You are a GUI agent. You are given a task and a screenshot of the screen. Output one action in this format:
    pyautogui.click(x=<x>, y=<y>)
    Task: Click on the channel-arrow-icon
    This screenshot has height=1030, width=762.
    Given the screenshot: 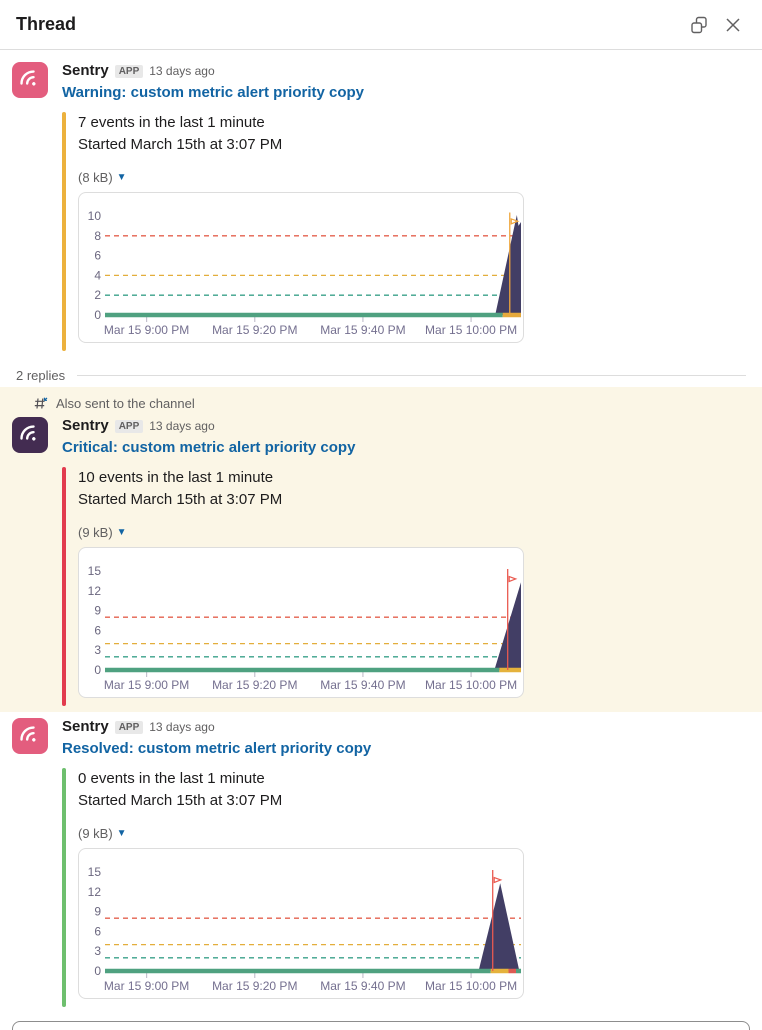 What is the action you would take?
    pyautogui.click(x=41, y=403)
    